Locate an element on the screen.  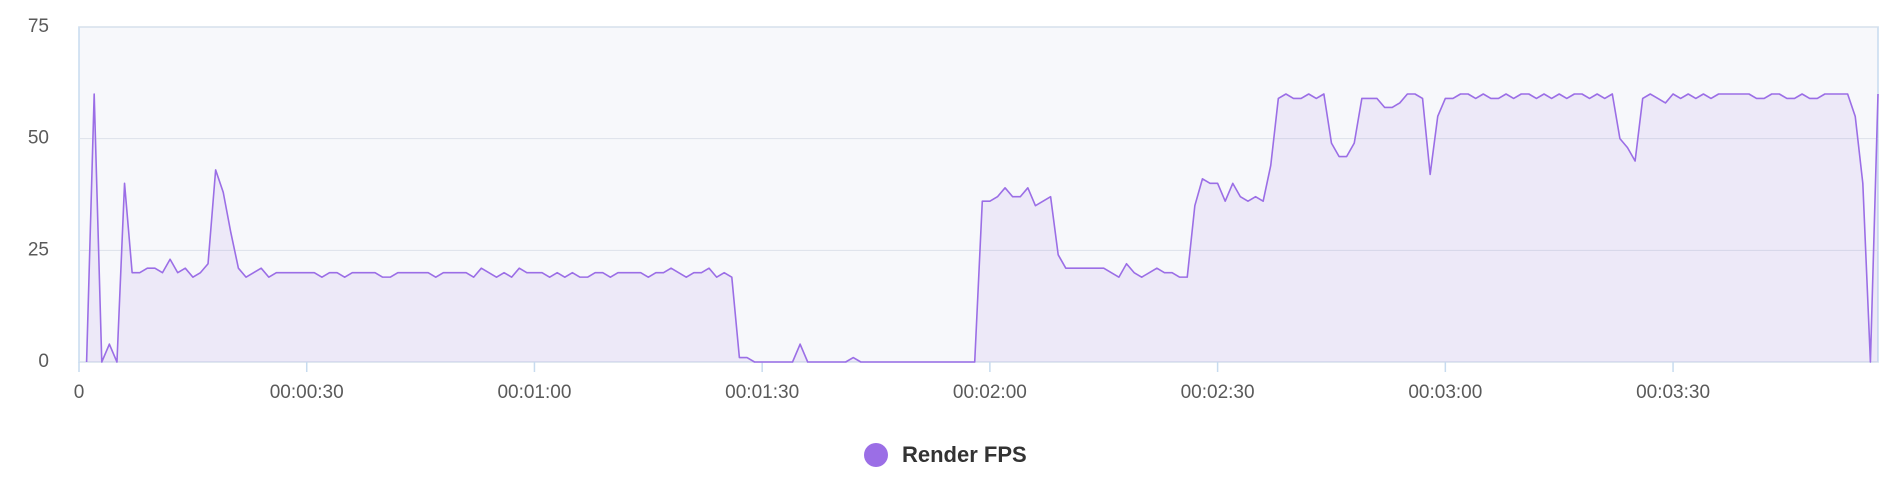
x-tick-label: 00:01:00 is located at coordinates (534, 392).